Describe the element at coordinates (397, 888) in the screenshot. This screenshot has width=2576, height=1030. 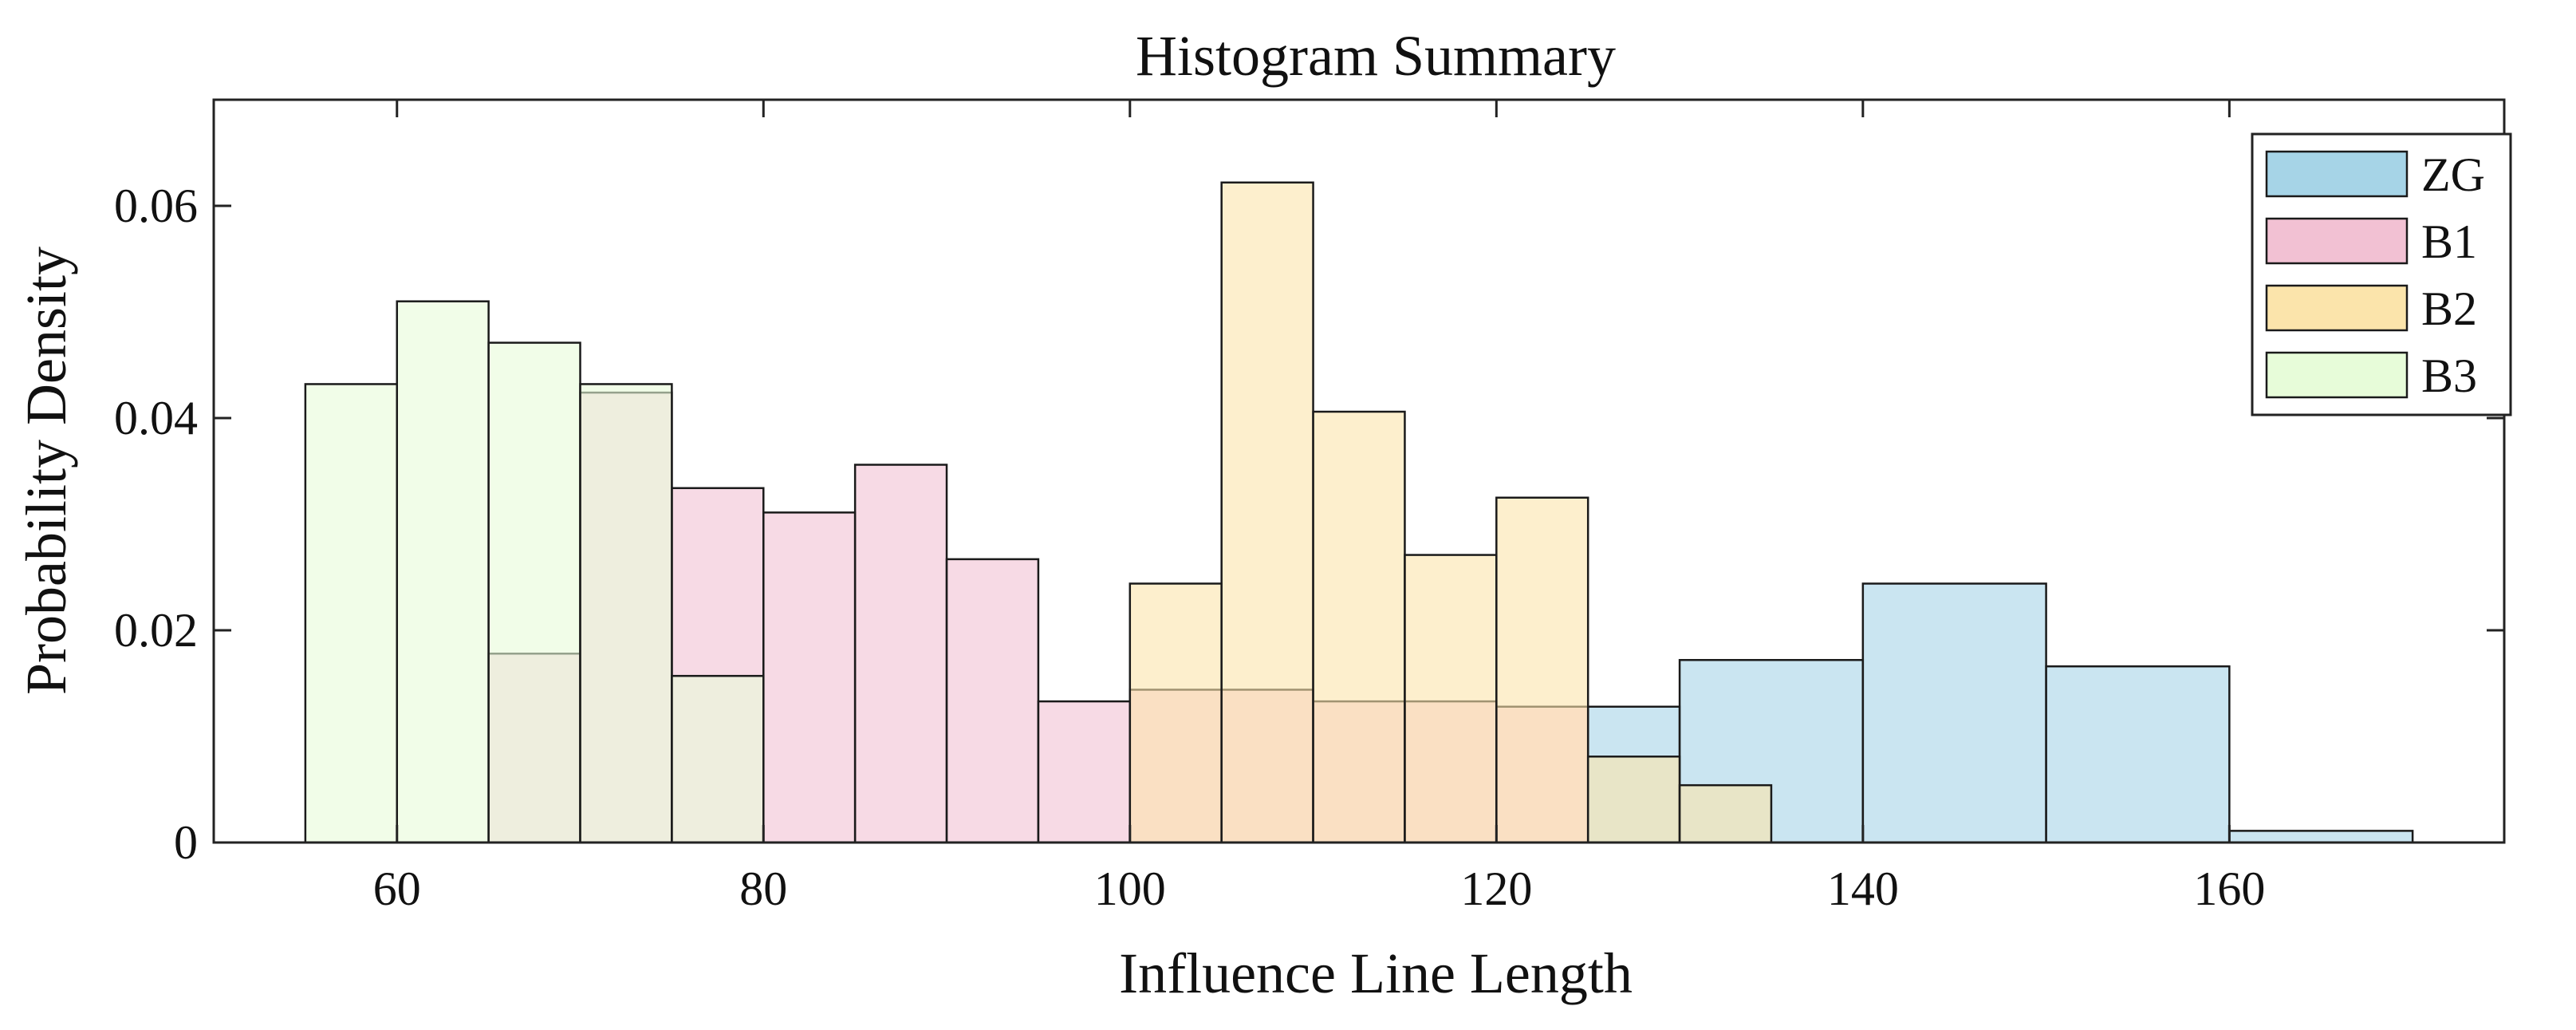
I see `x-tick-label-0: 60` at that location.